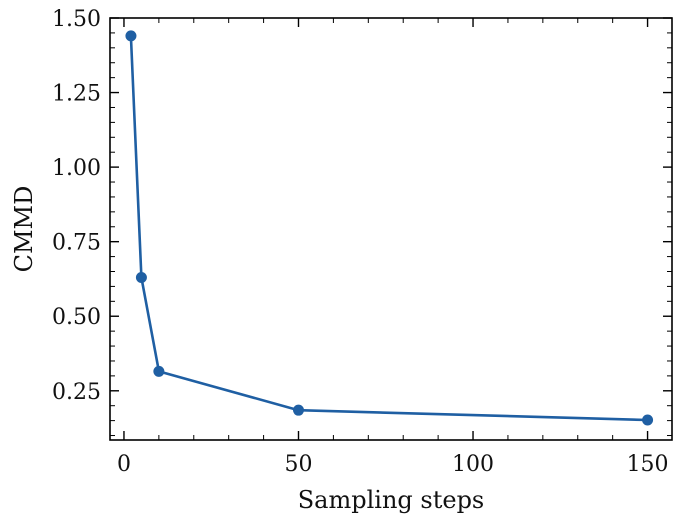 The width and height of the screenshot is (684, 524). I want to click on y-axis-label: CMMD, so click(24, 229).